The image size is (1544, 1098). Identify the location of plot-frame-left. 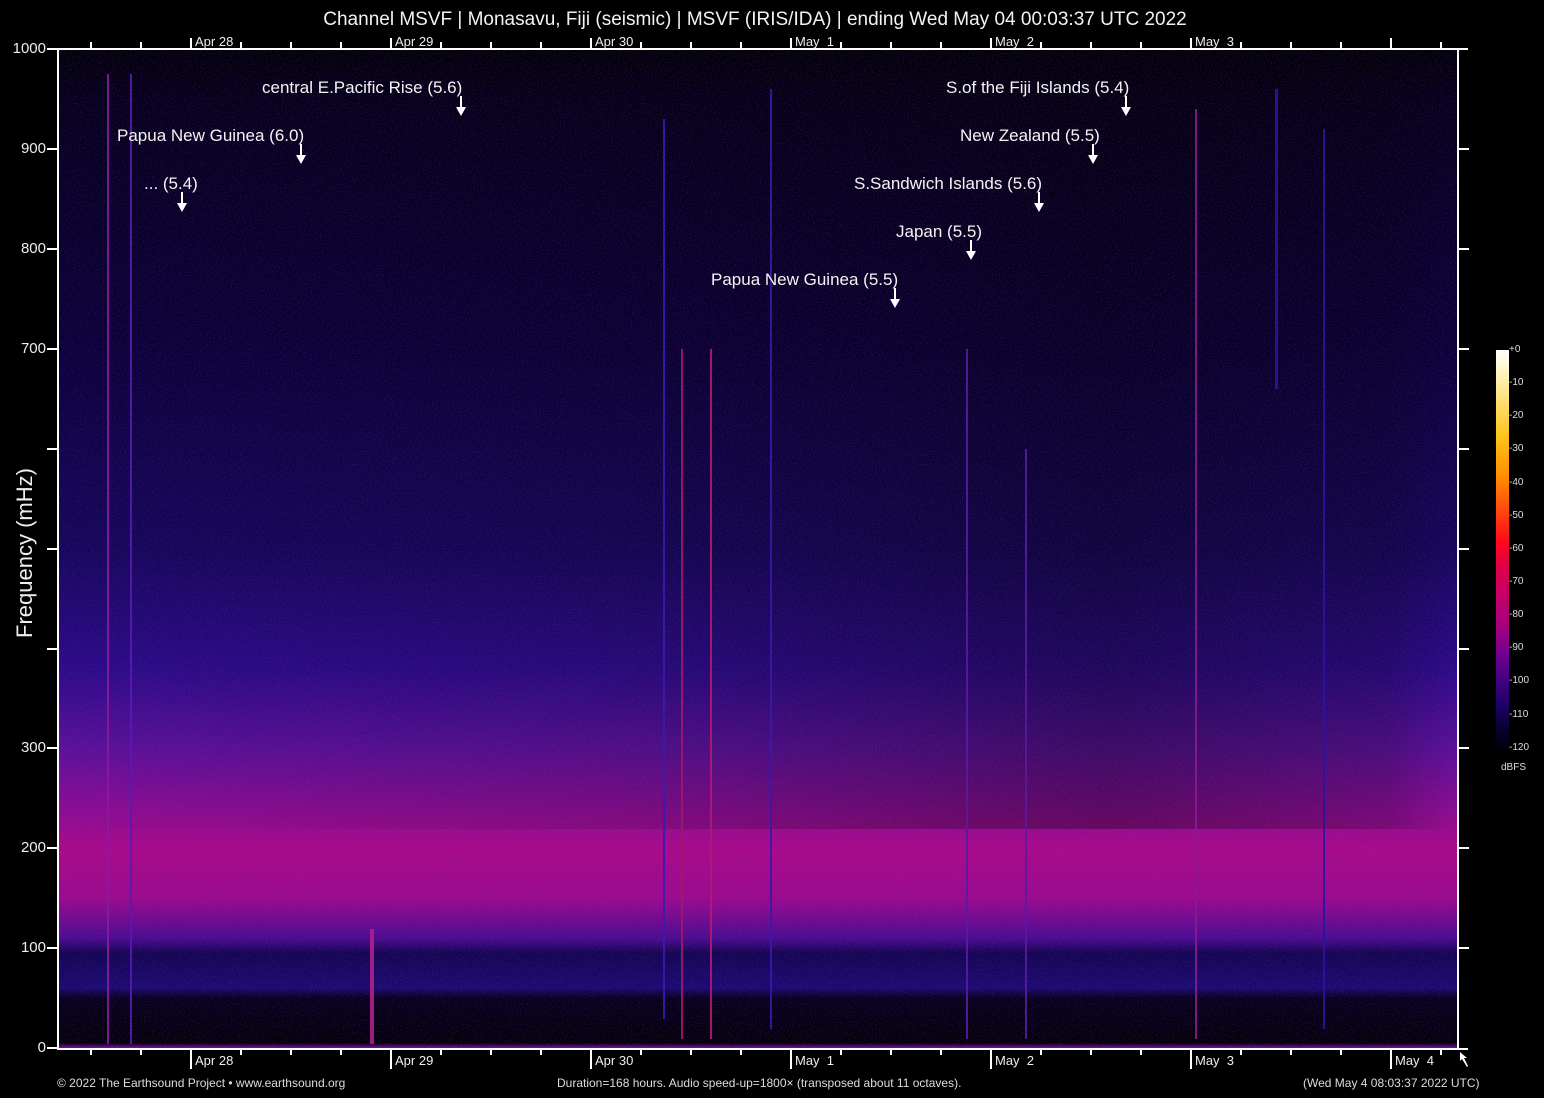
(58, 549).